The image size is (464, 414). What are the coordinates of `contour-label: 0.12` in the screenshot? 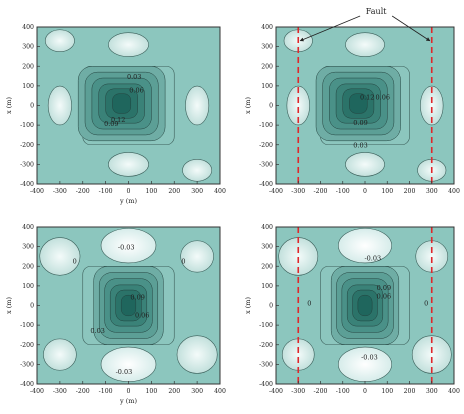 It's located at (118, 120).